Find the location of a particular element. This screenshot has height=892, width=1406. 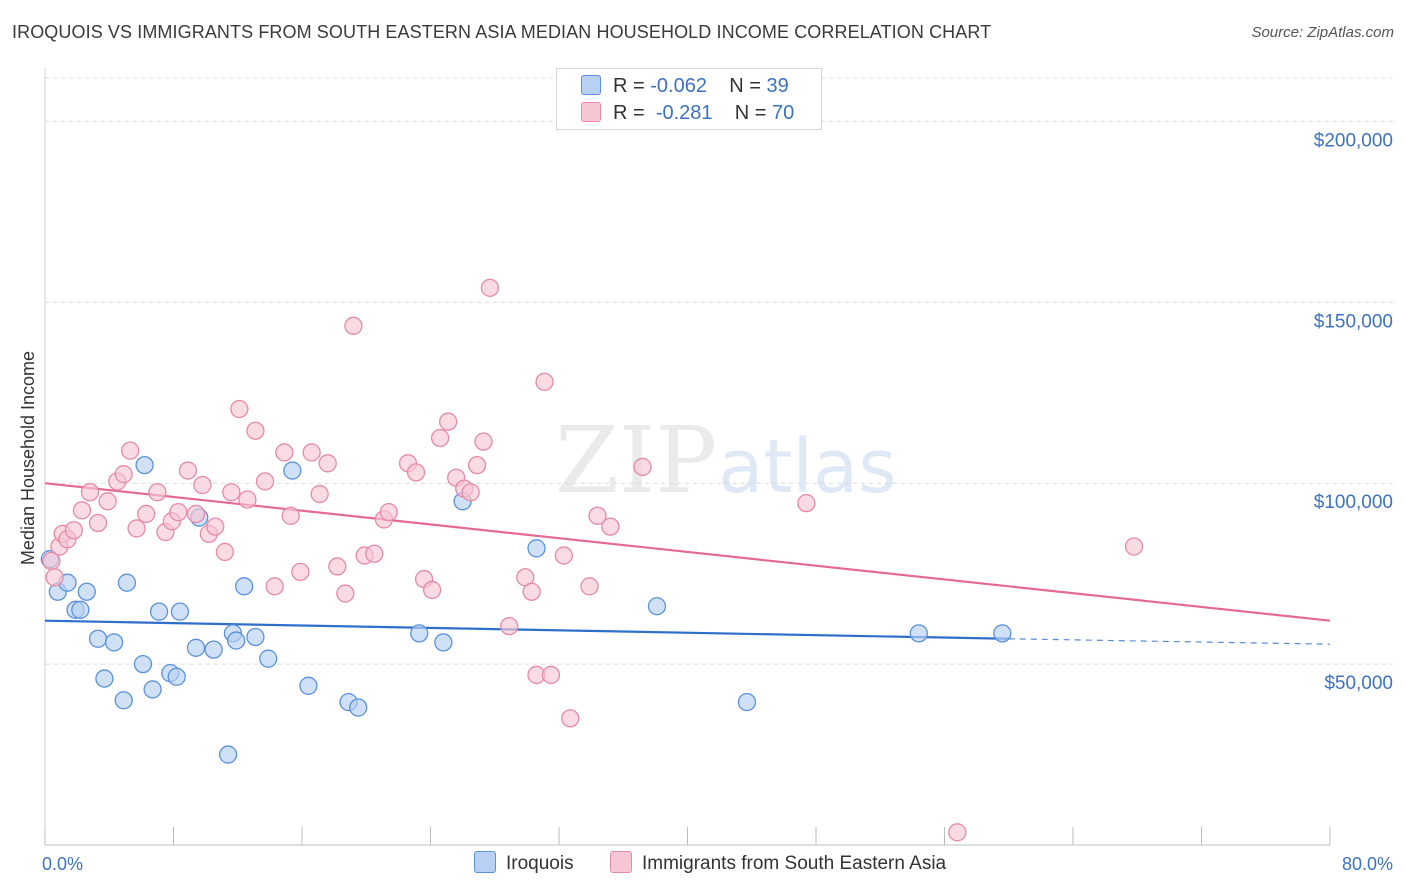

legend: R = -0.062 N = 39 R = -0.281 N = 70 is located at coordinates (689, 99).